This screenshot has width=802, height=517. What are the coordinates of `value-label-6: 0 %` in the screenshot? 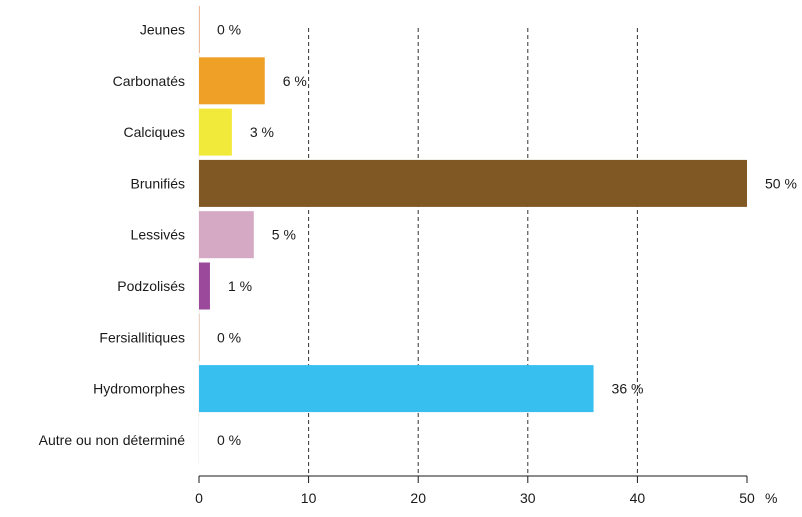 It's located at (229, 337).